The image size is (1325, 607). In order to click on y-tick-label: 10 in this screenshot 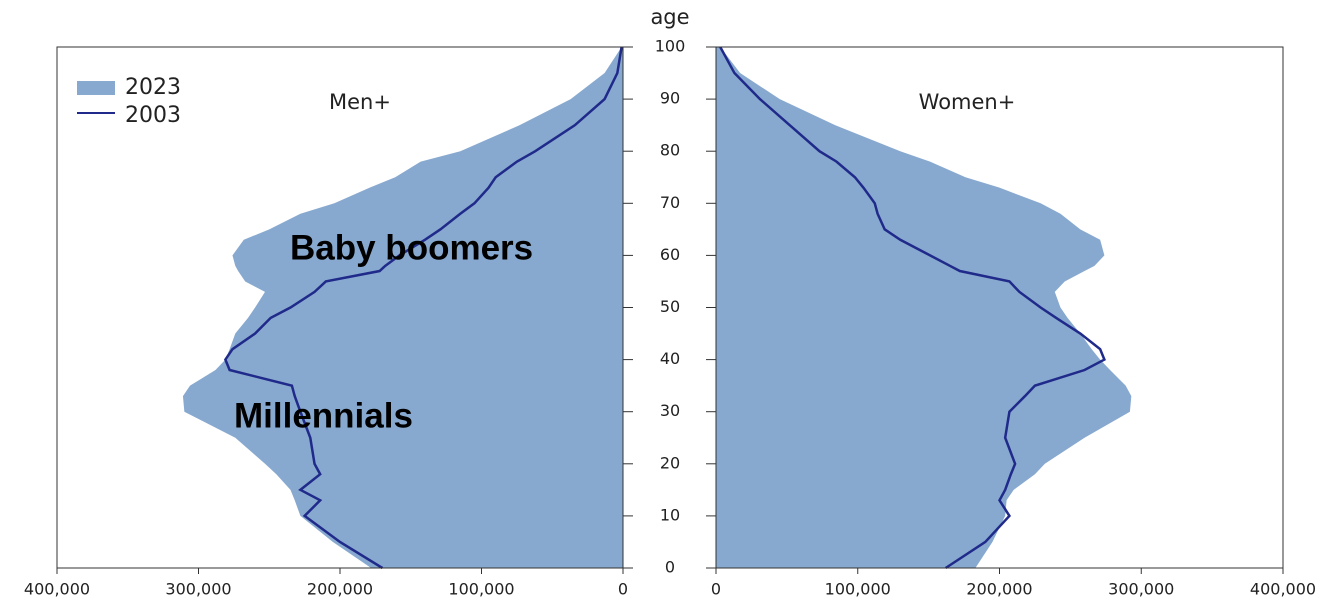, I will do `click(670, 514)`.